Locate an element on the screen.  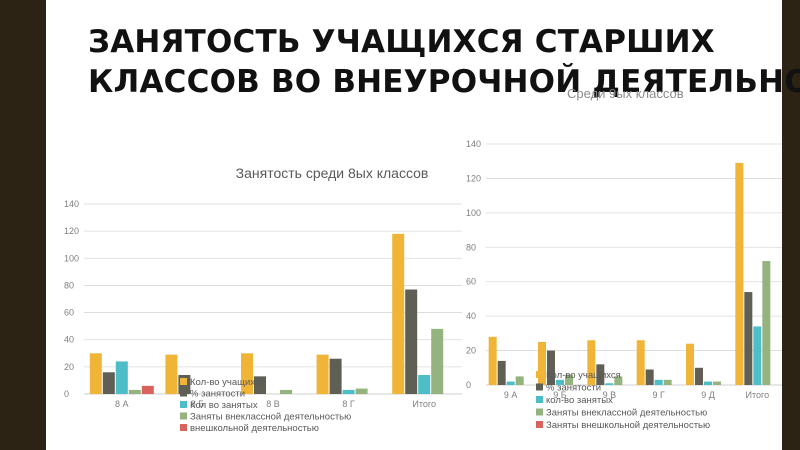
chart8-category-label: 8 А is located at coordinates (122, 404).